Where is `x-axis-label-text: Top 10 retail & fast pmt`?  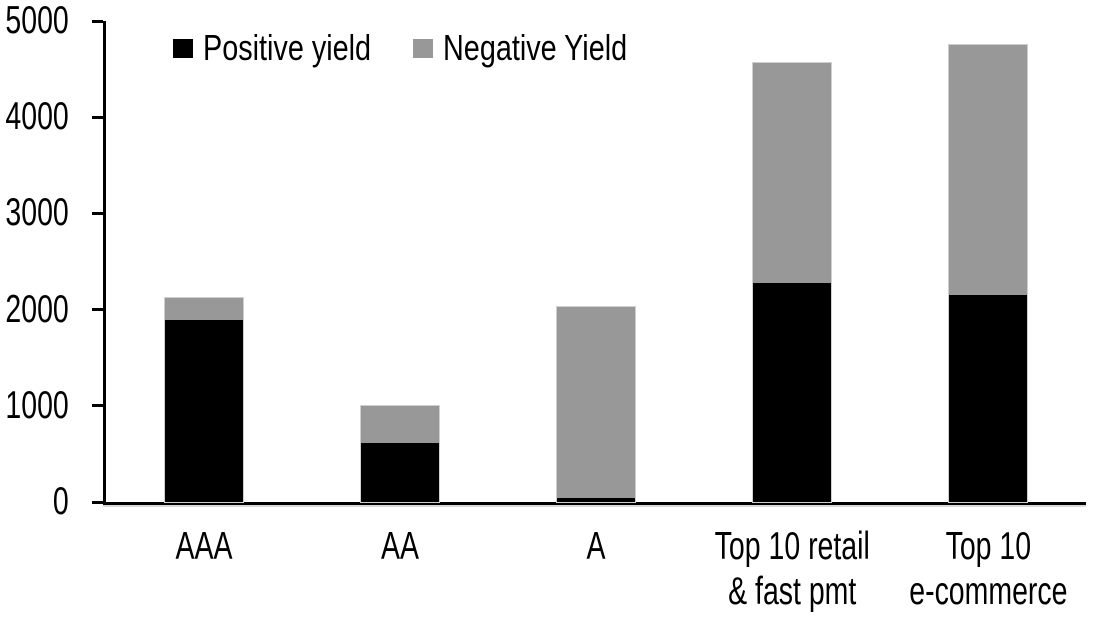
x-axis-label-text: Top 10 retail & fast pmt is located at coordinates (792, 569).